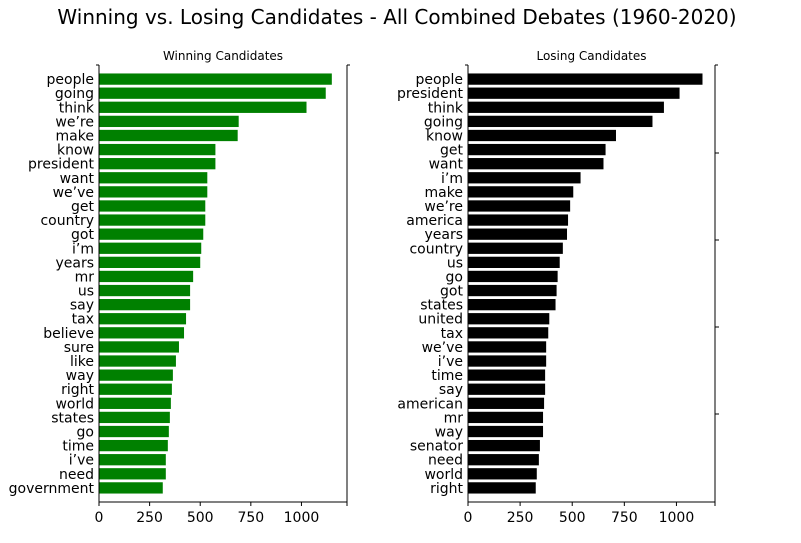  I want to click on category-label: years, so click(443, 235).